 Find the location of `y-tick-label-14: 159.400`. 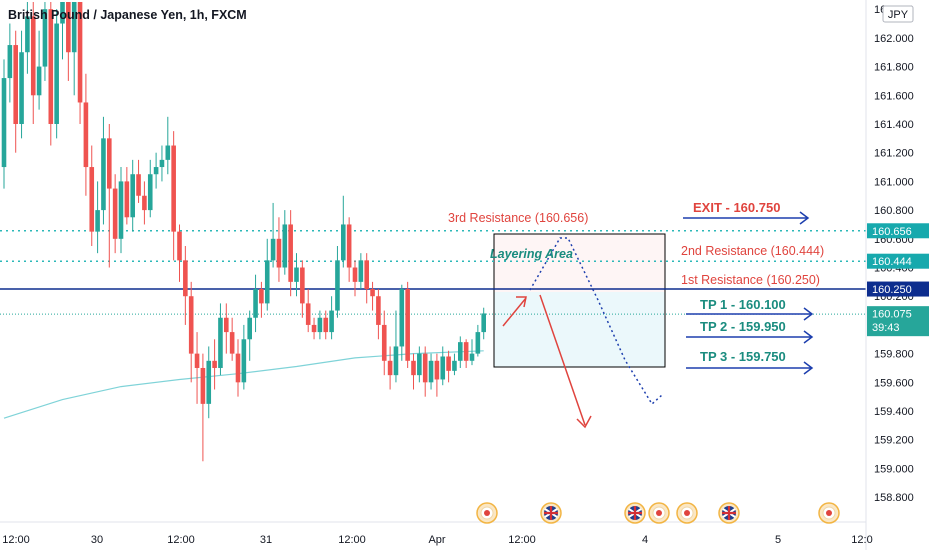

y-tick-label-14: 159.400 is located at coordinates (894, 412).